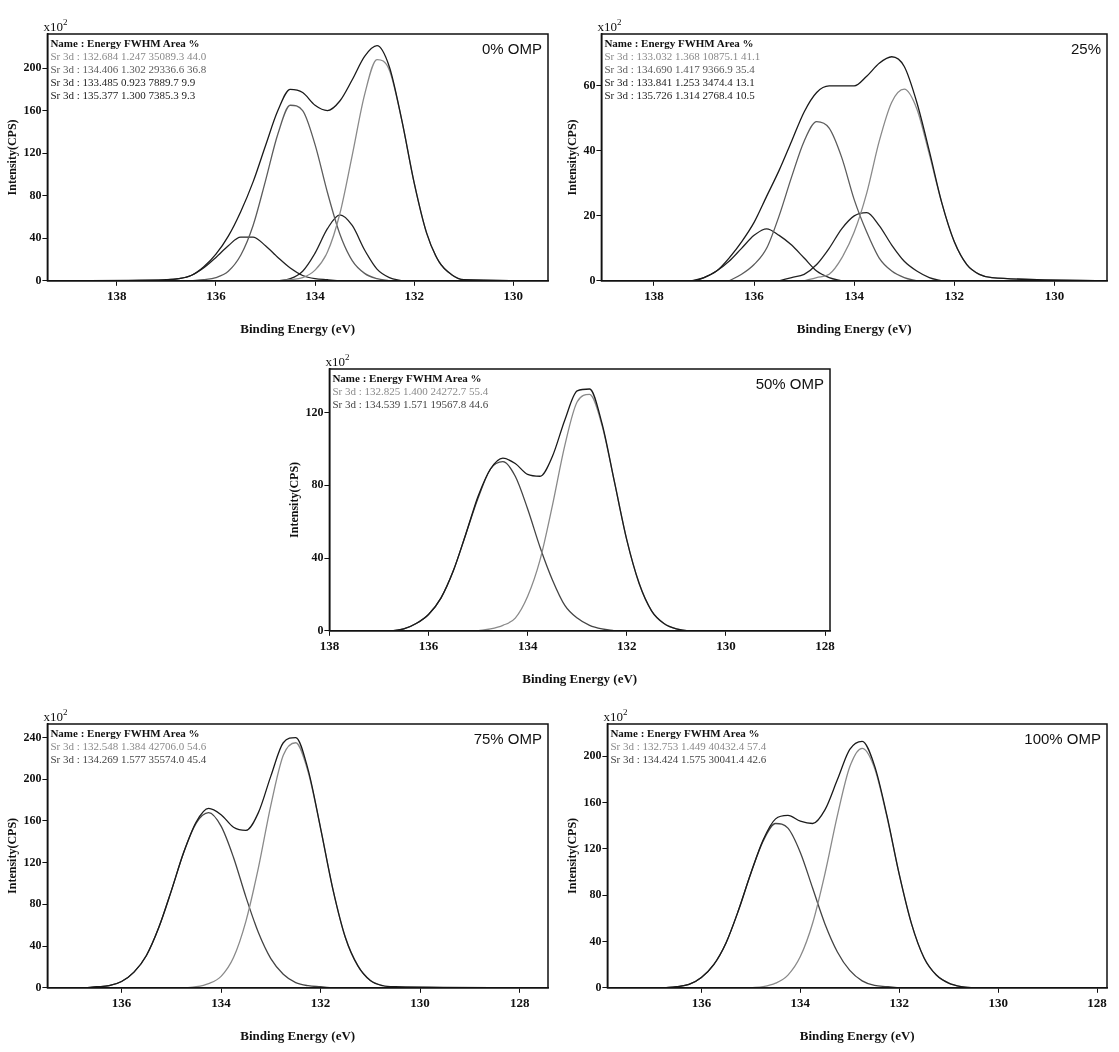 Image resolution: width=1119 pixels, height=1052 pixels. I want to click on annotation: Sr 3d : 134.424 1.575 30041.4 42.6, so click(688, 759).